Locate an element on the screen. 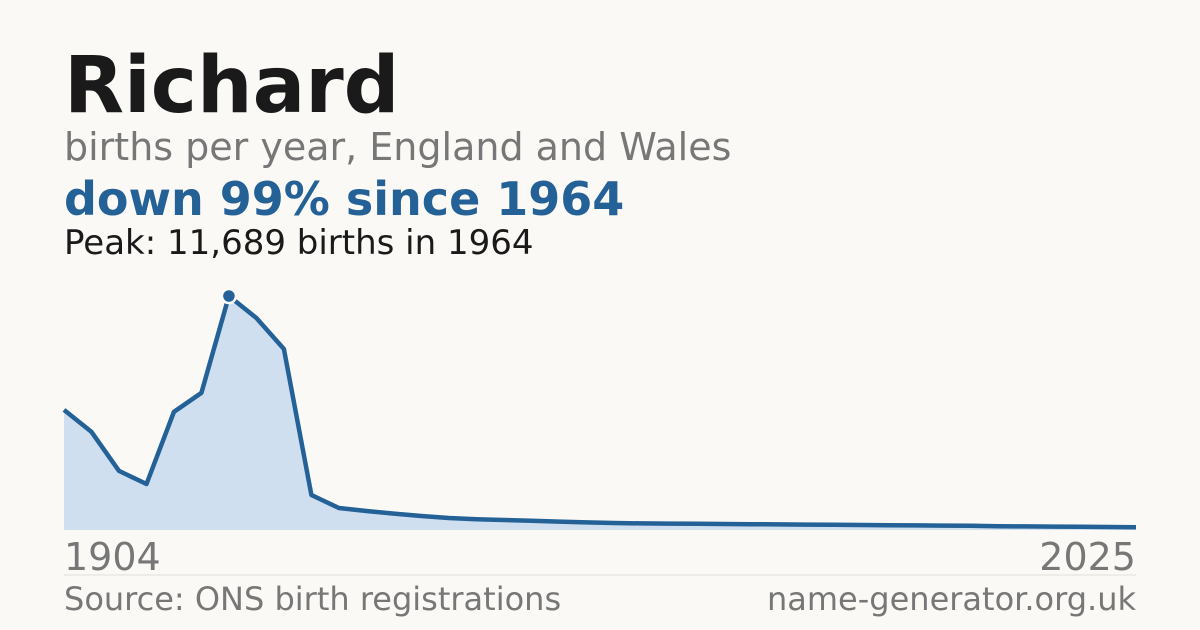  source: Source: ONS birth registrations is located at coordinates (312, 599).